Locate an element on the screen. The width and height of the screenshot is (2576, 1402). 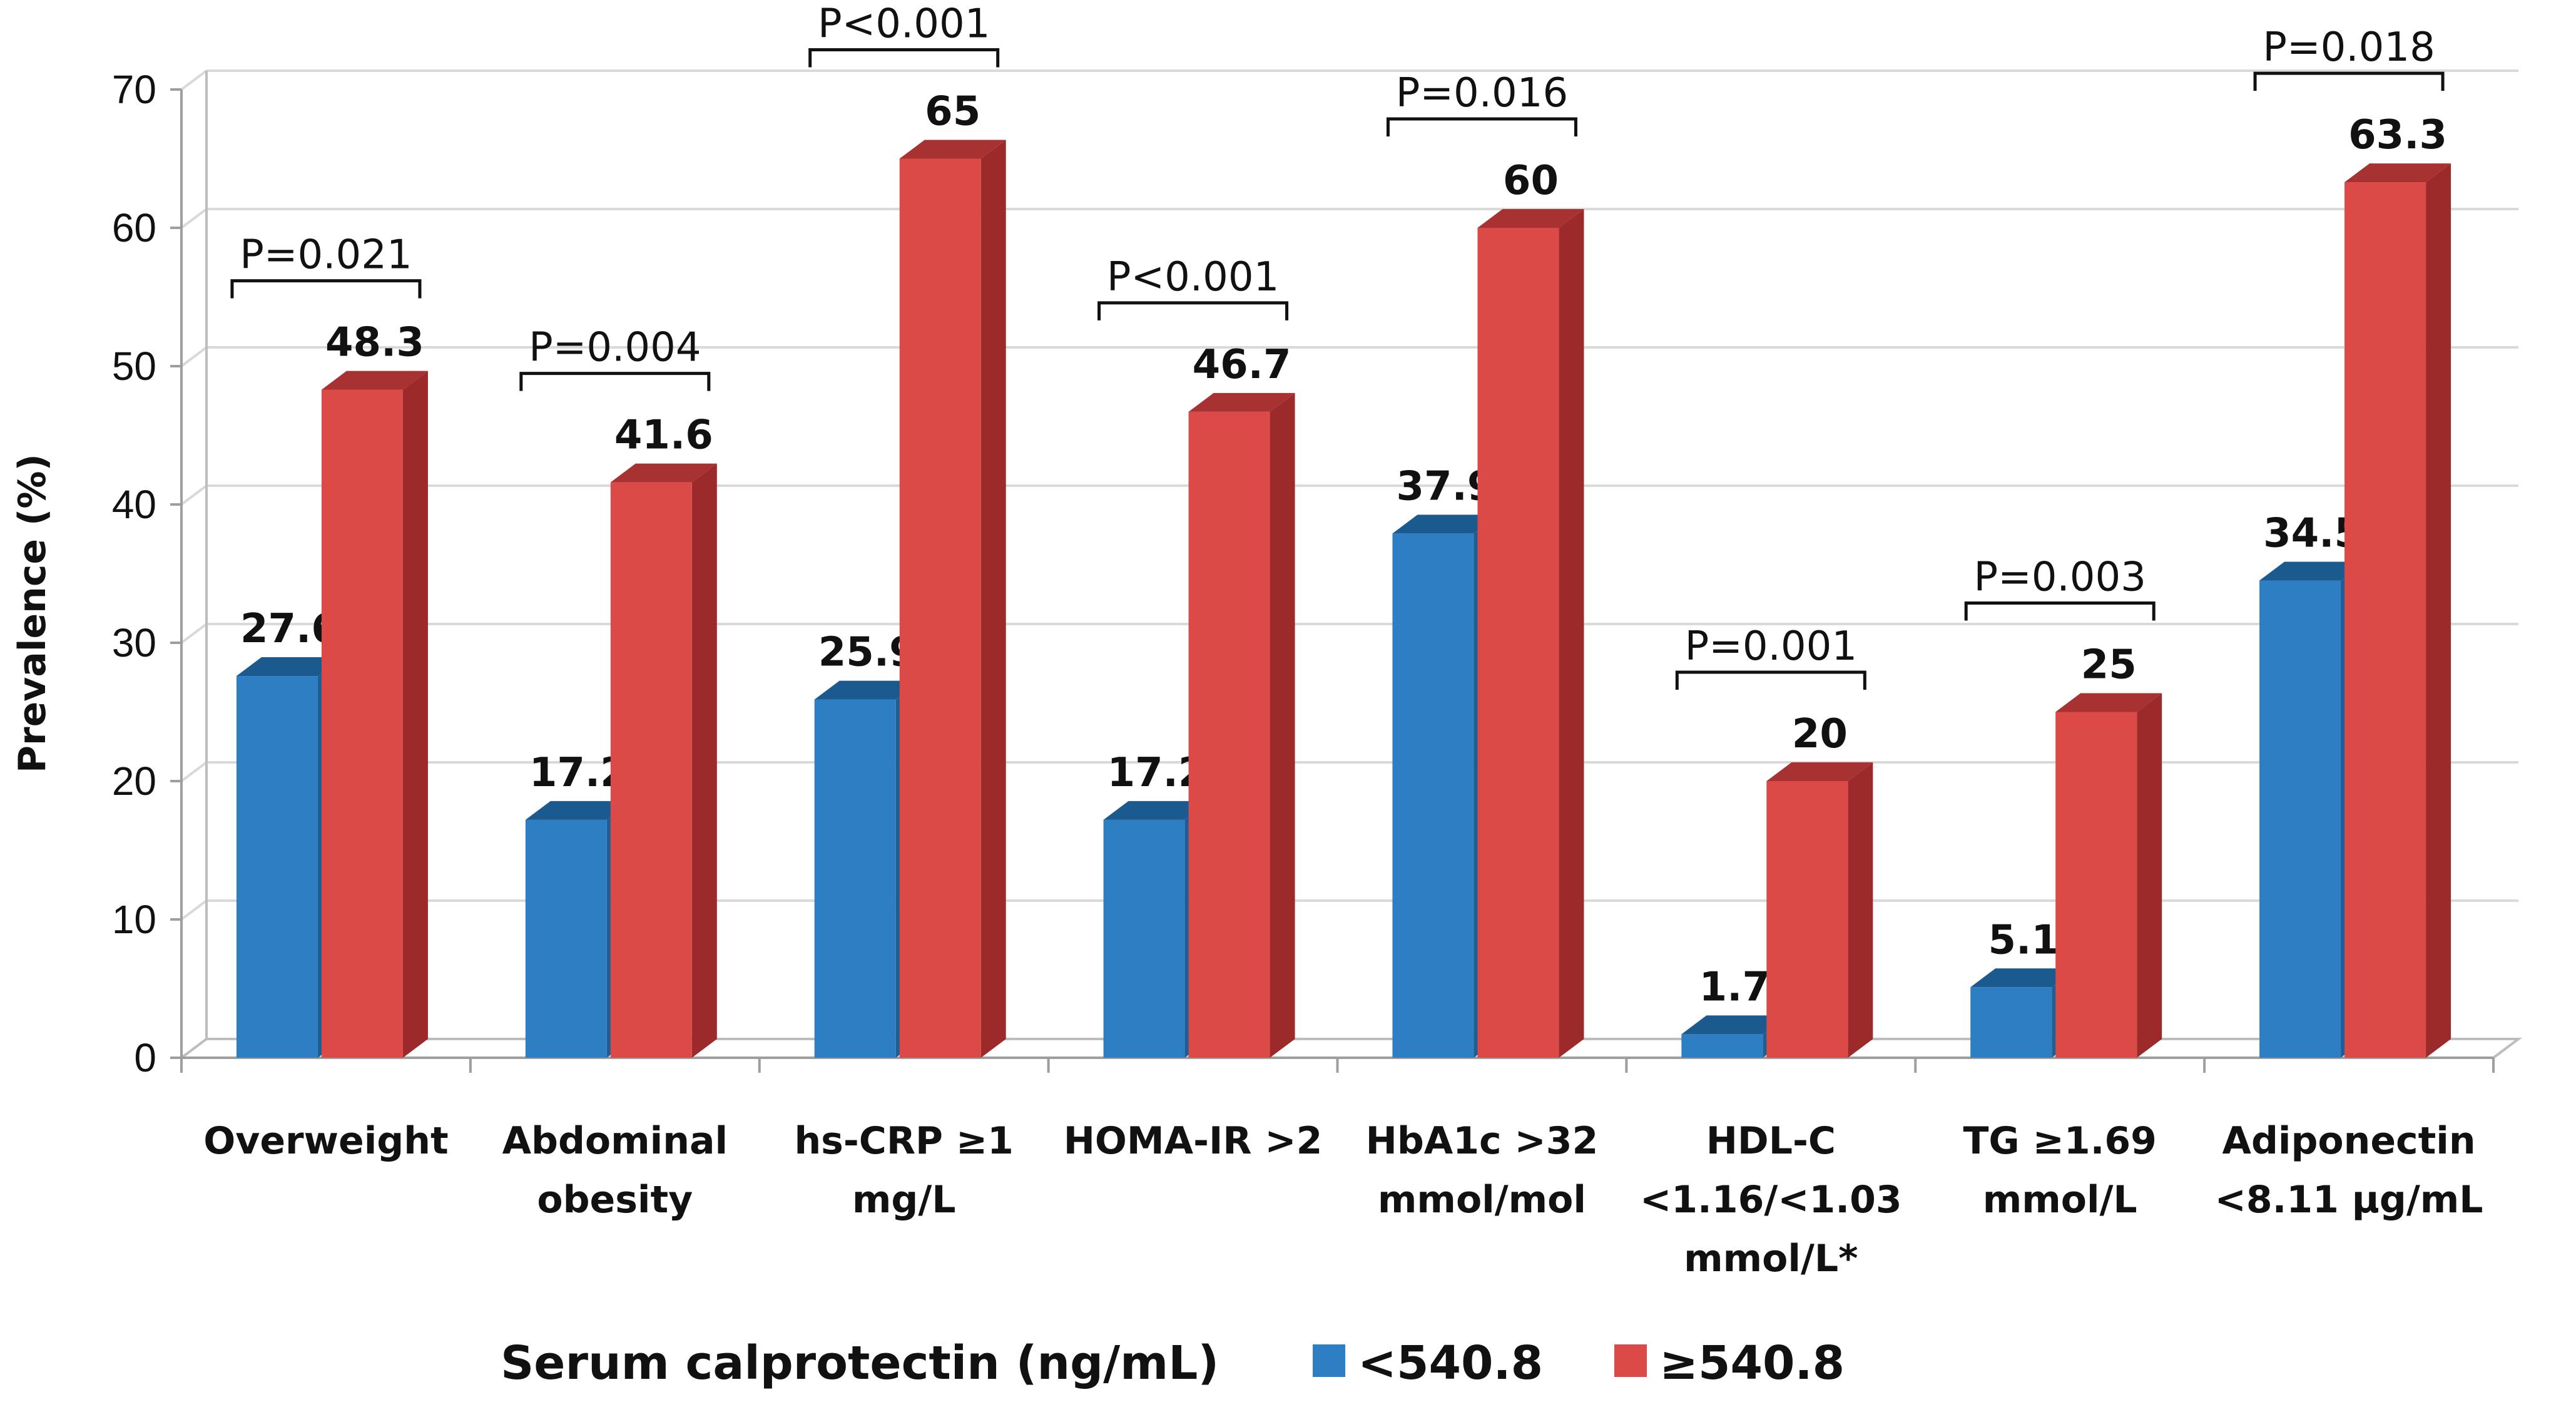
y-tick-label: 20 is located at coordinates (134, 781).